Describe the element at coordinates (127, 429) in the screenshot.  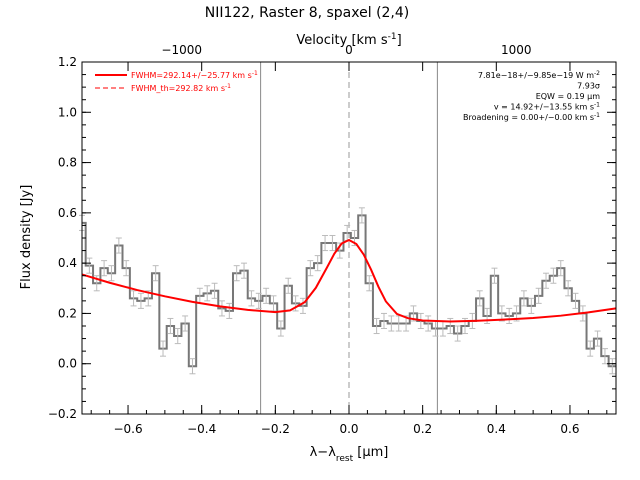
I see `x-tick-label: −0.6` at that location.